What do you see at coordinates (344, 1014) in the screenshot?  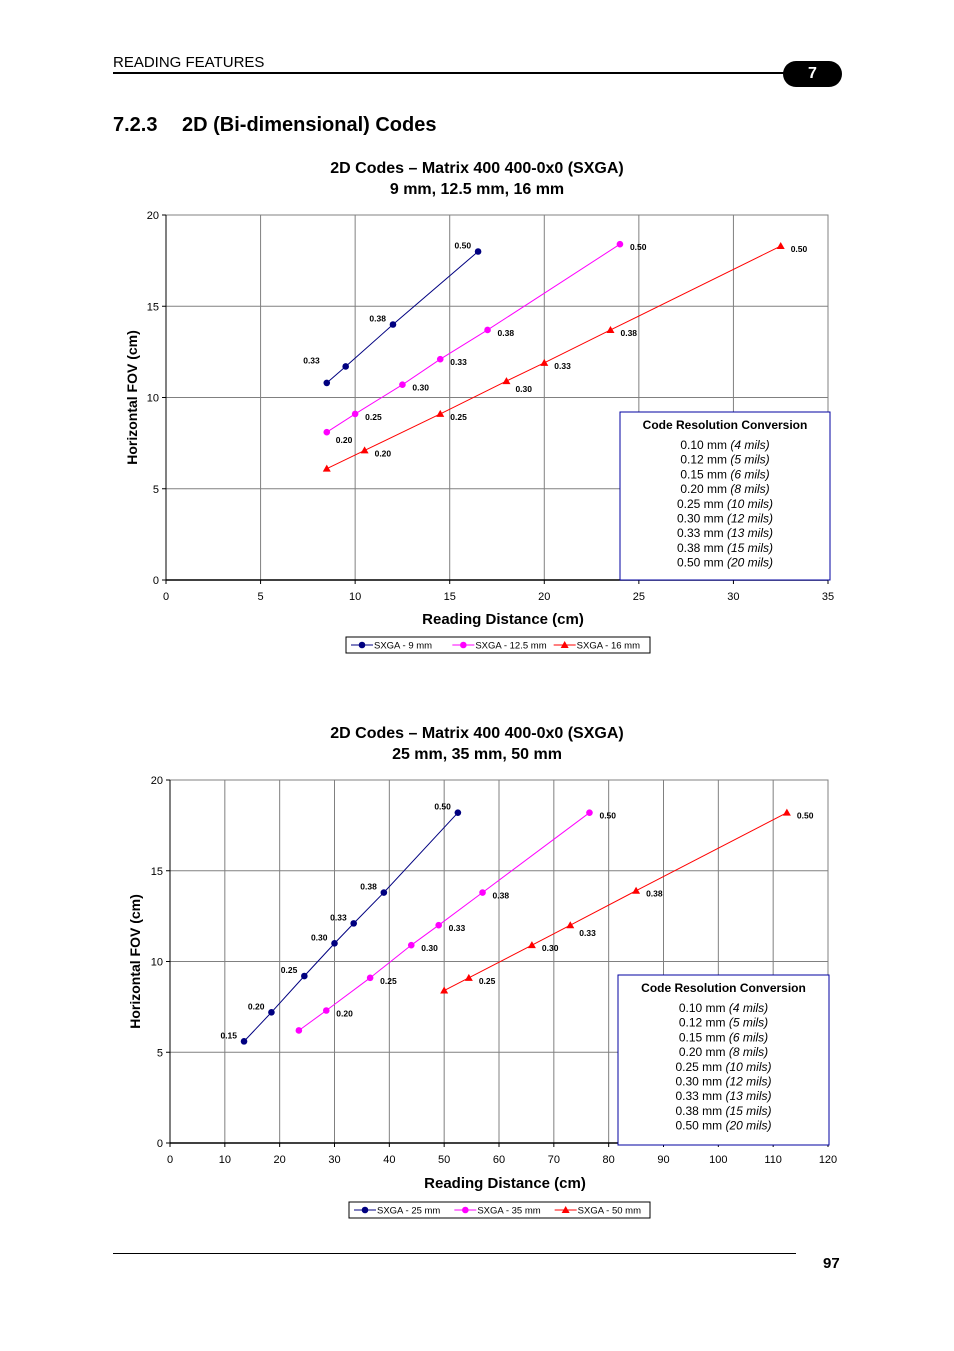 I see `data-label: 0.20` at bounding box center [344, 1014].